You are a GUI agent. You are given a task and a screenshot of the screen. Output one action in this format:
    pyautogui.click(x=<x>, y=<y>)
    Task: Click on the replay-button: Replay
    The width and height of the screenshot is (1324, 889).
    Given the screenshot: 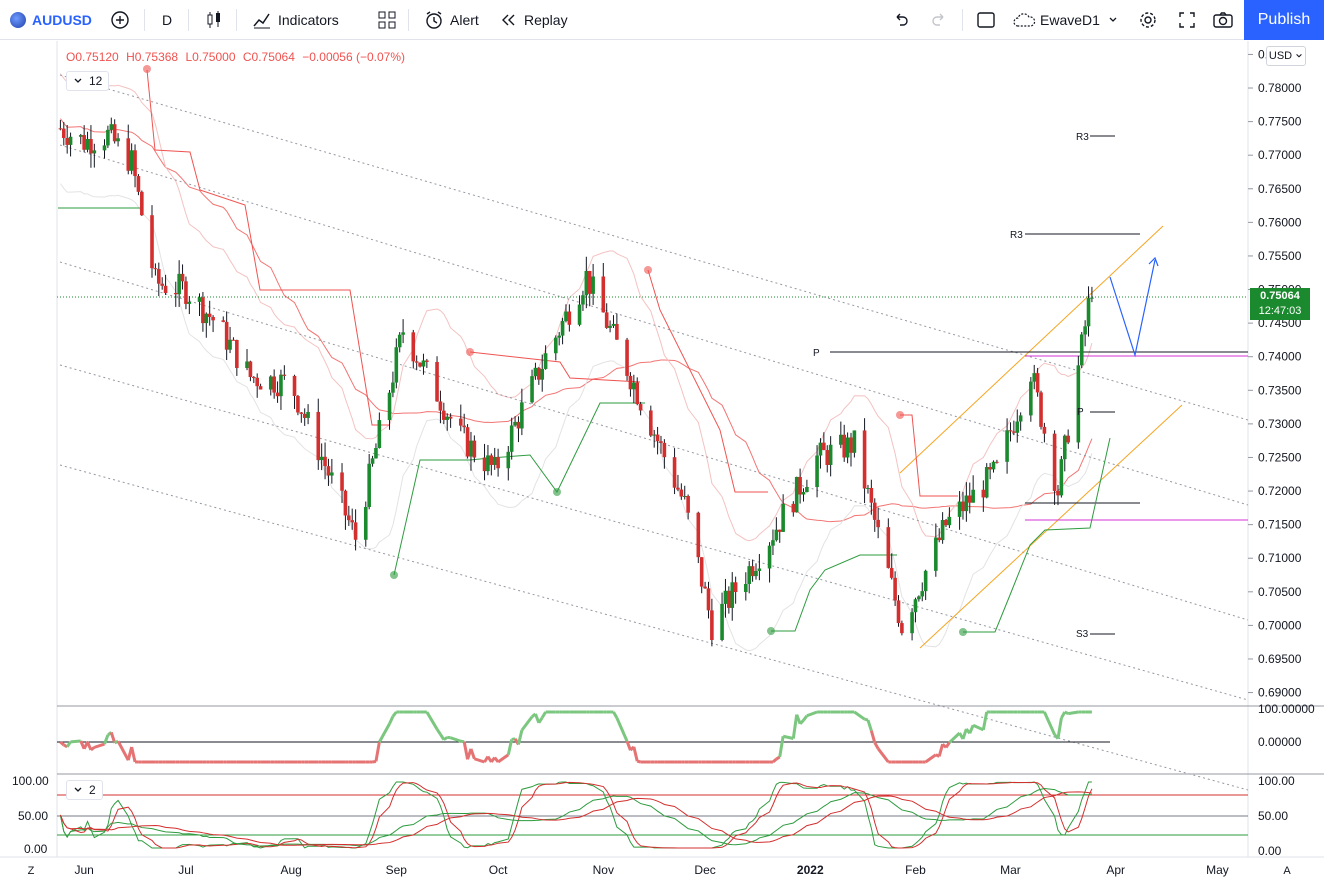 What is the action you would take?
    pyautogui.click(x=534, y=20)
    